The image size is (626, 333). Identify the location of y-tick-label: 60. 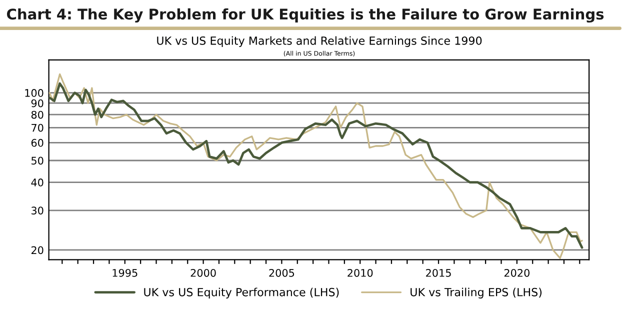
(37, 142).